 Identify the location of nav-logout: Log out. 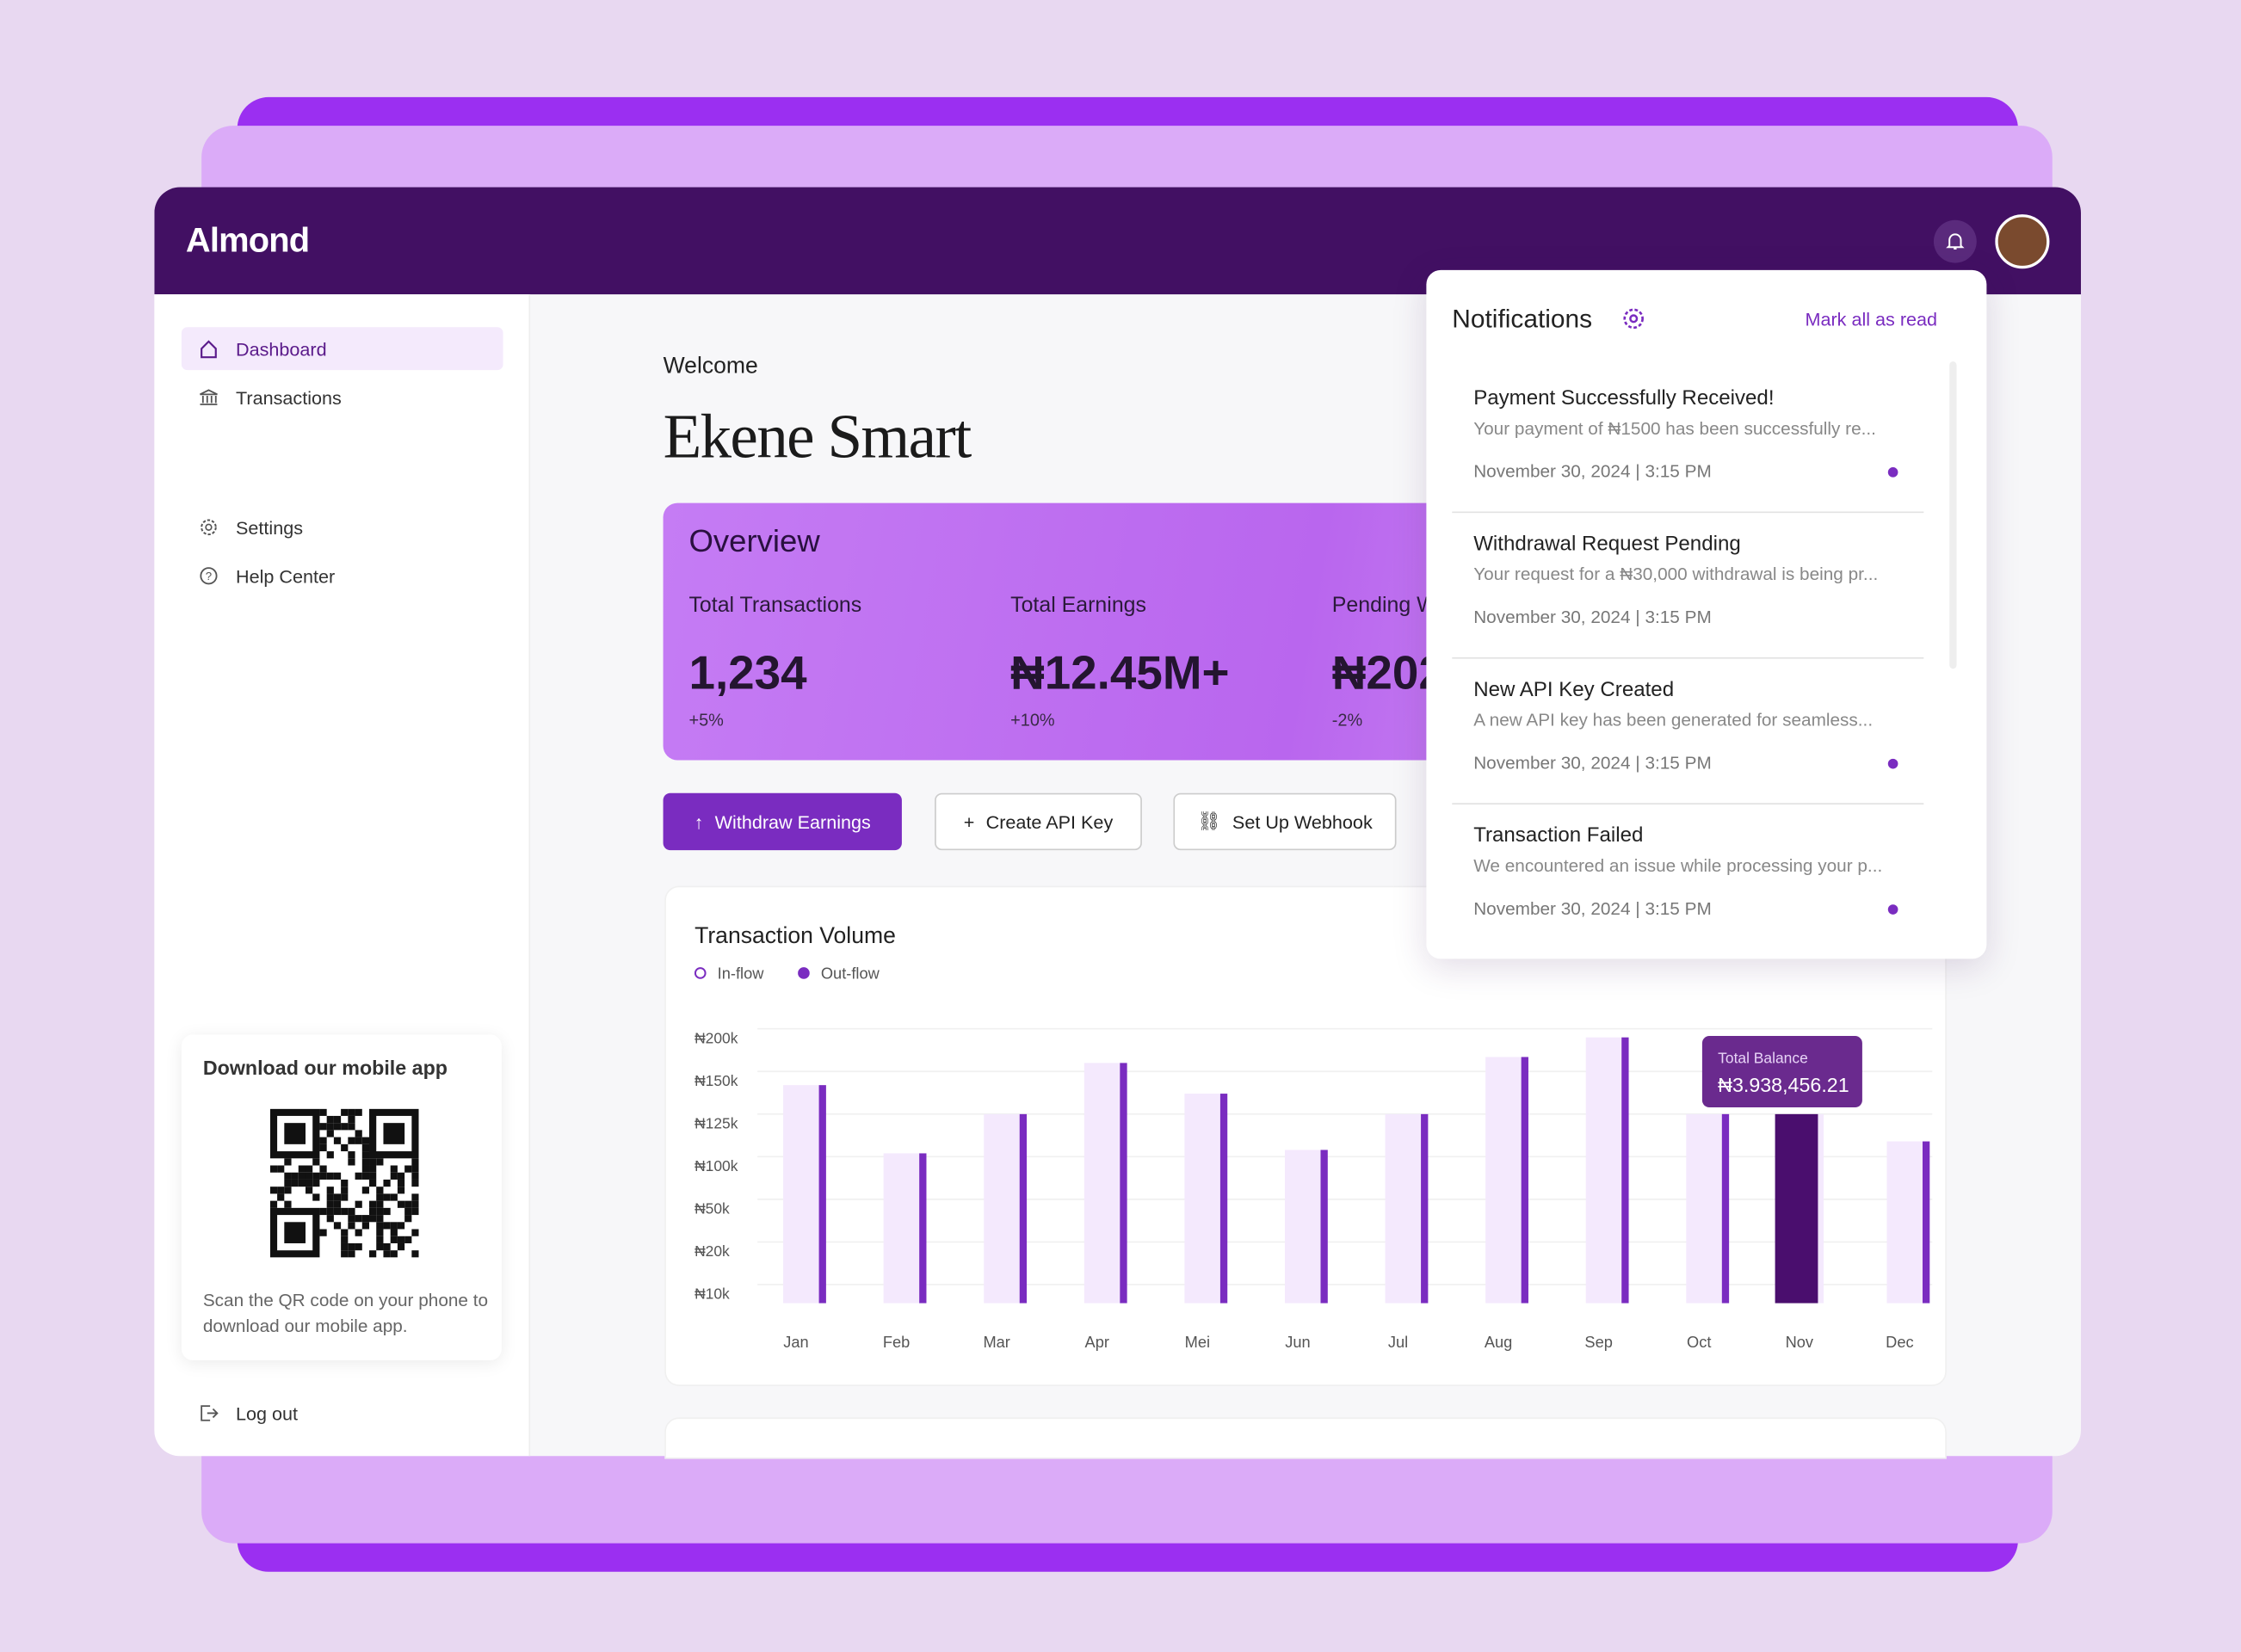
(342, 1413).